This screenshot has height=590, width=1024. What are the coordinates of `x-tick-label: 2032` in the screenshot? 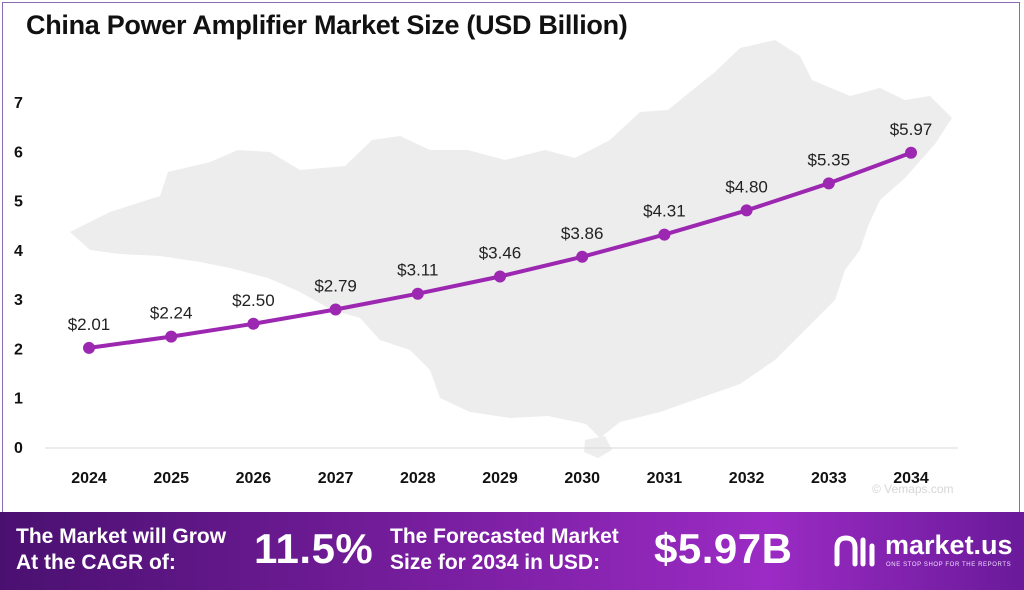 It's located at (747, 478).